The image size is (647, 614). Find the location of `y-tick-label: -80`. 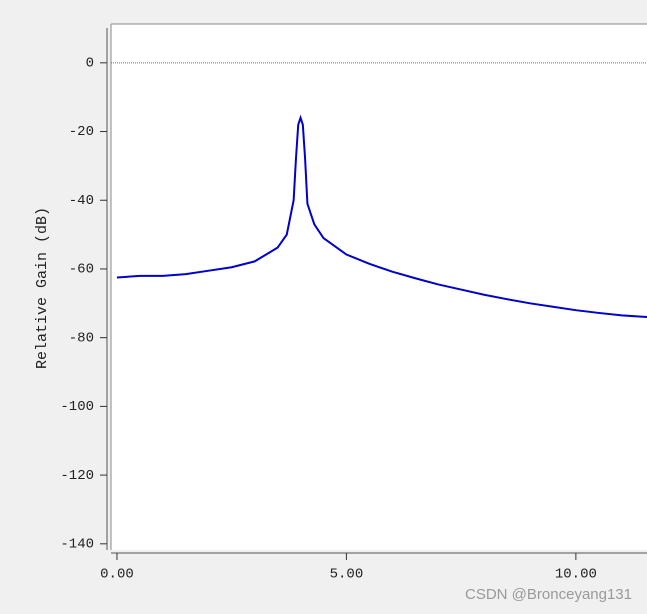

y-tick-label: -80 is located at coordinates (81, 338).